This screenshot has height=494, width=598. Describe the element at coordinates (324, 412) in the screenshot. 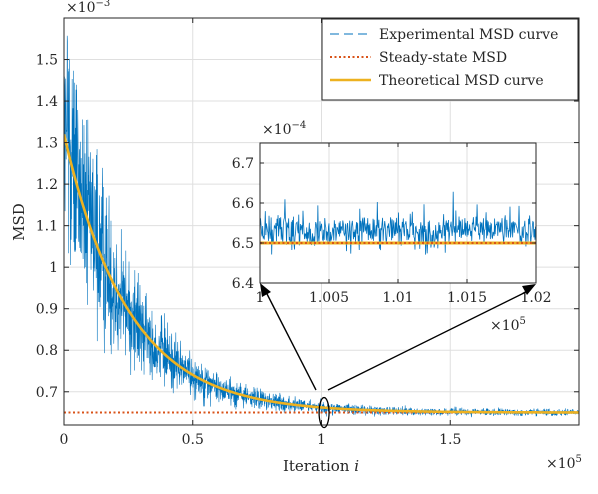

I see `zoom-region-ellipse` at that location.